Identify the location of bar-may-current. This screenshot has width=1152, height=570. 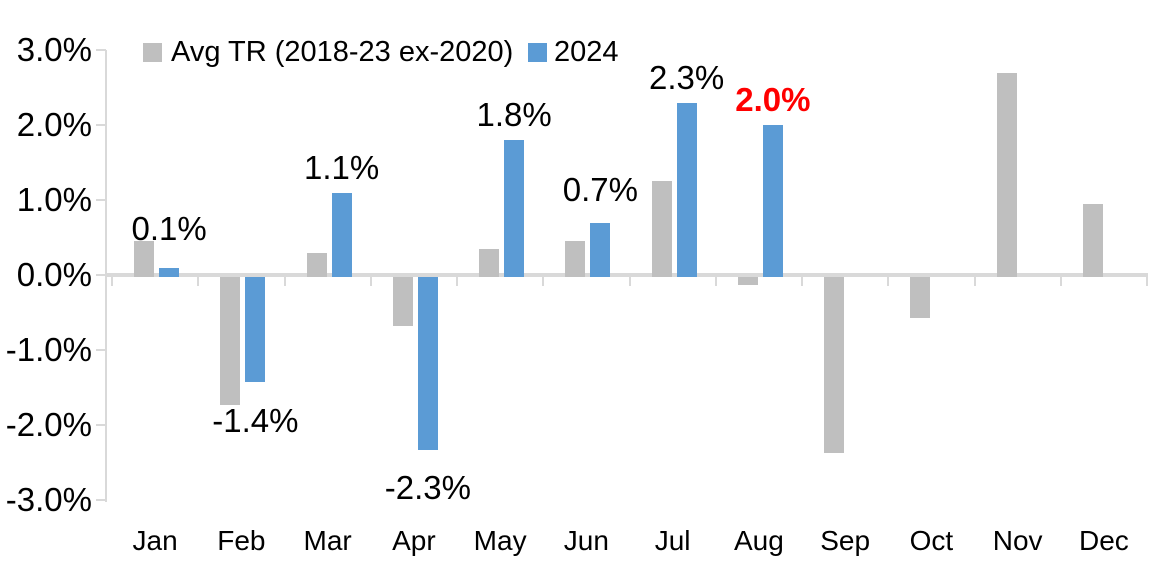
(514, 208).